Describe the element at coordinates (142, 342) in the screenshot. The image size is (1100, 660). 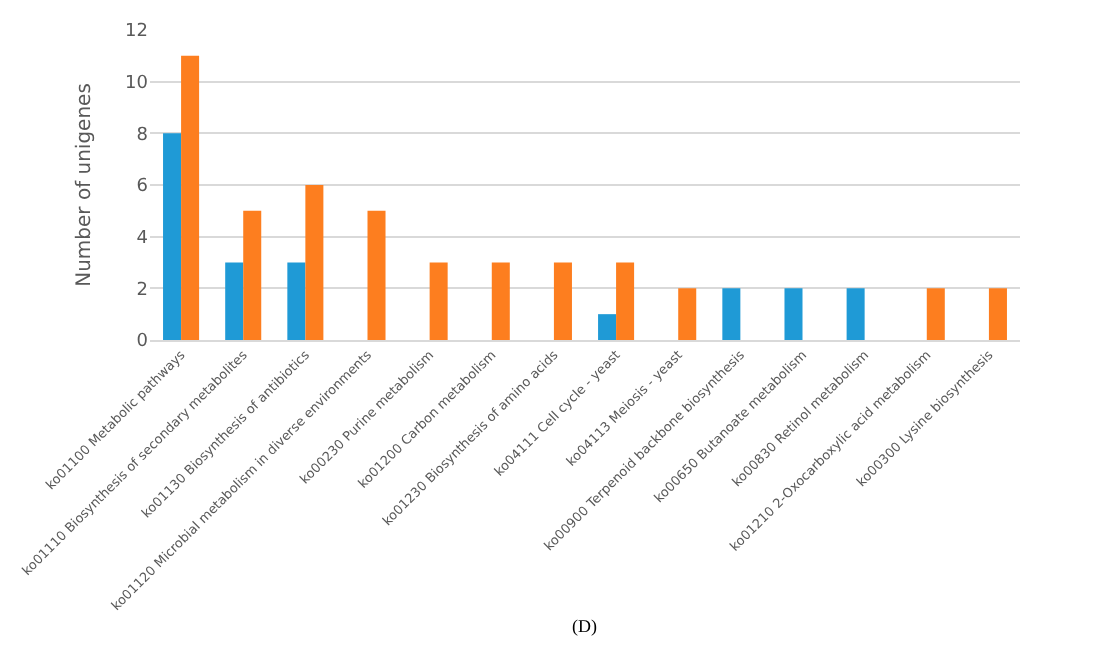
I see `y-tick-label: 0` at that location.